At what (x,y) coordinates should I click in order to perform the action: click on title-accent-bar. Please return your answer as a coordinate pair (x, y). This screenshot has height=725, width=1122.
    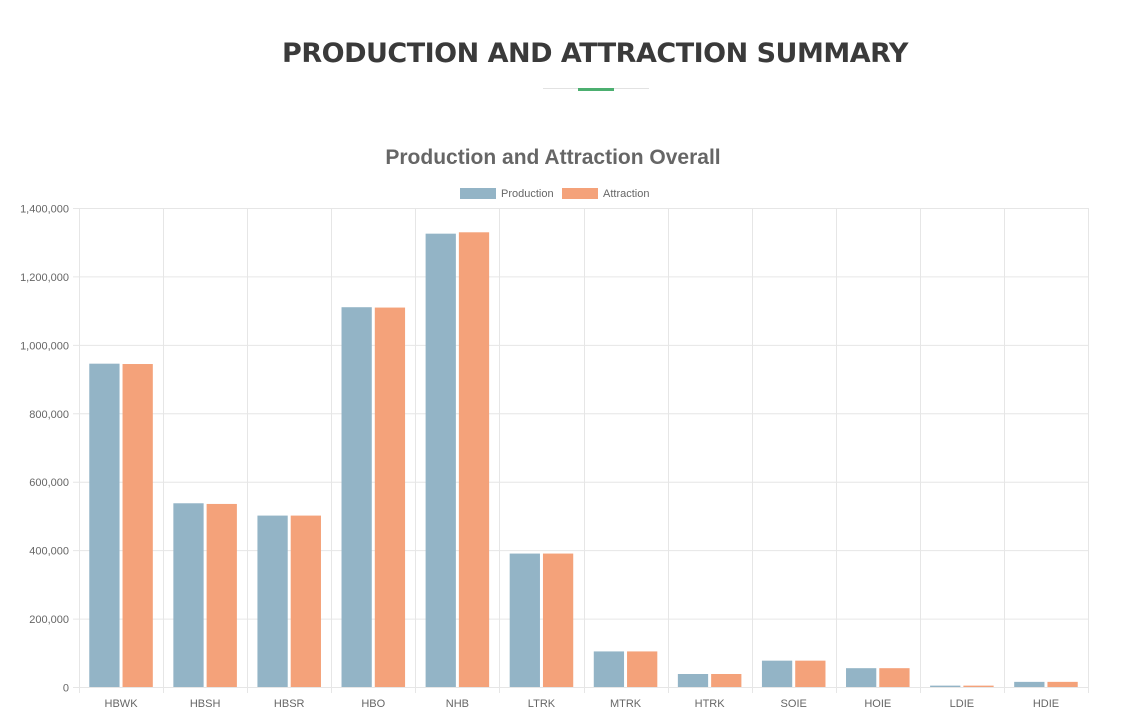
    Looking at the image, I should click on (596, 89).